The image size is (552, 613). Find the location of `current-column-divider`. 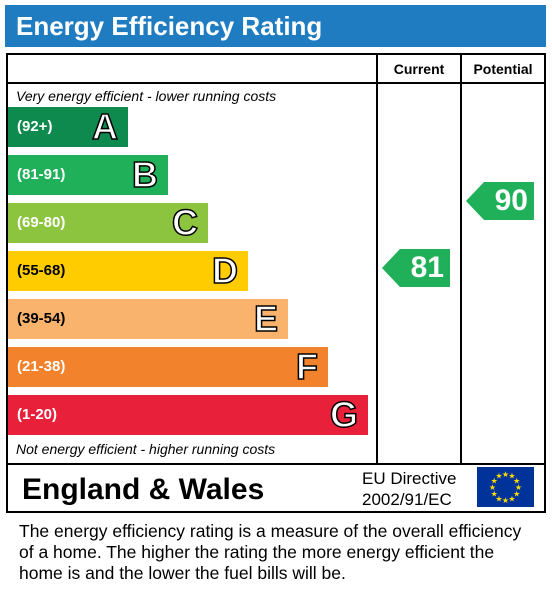

current-column-divider is located at coordinates (377, 259).